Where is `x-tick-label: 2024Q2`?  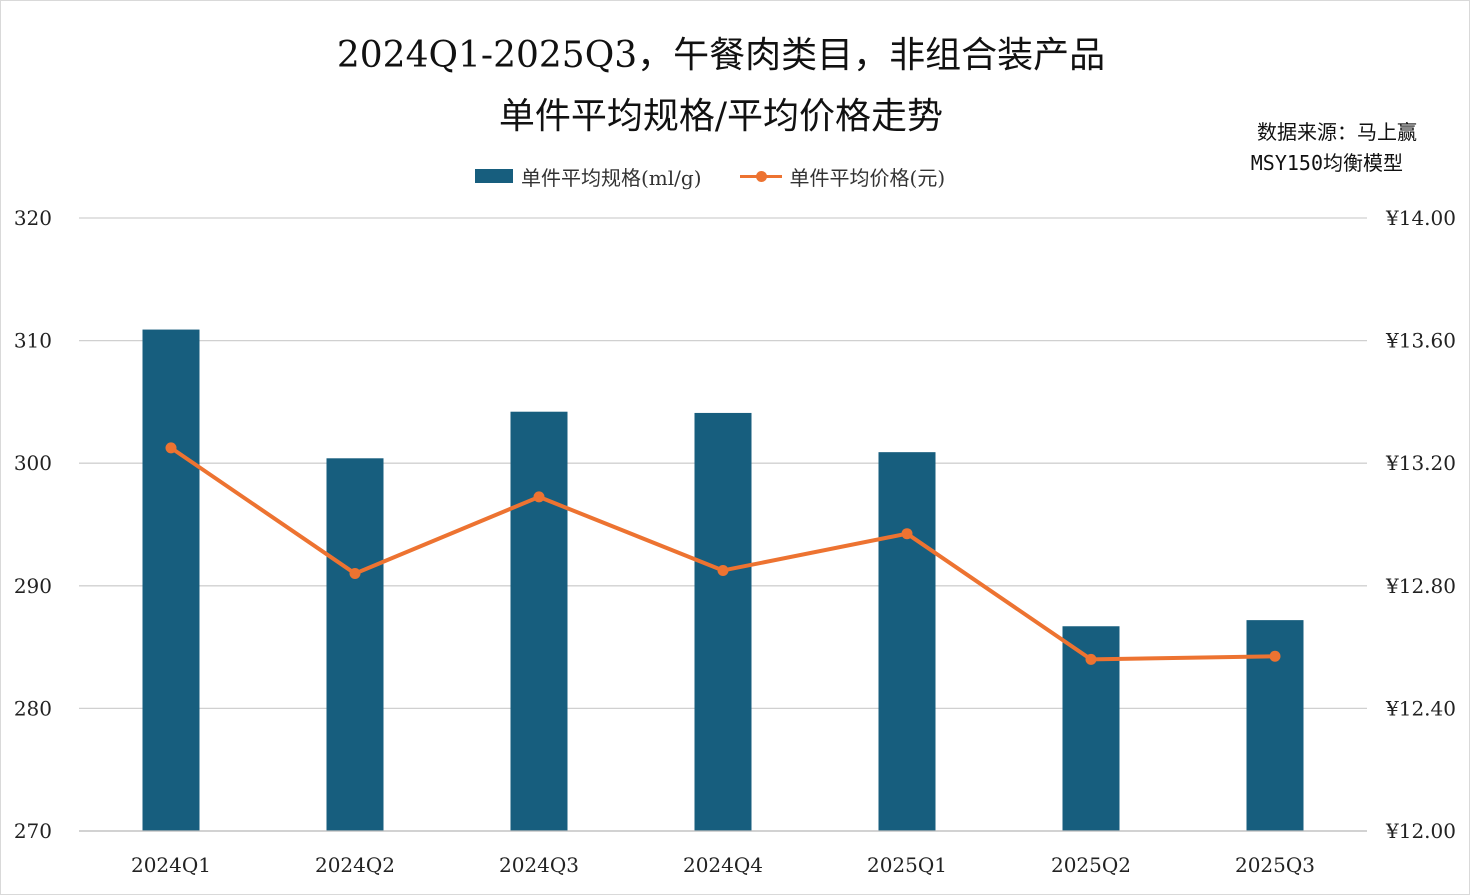 x-tick-label: 2024Q2 is located at coordinates (355, 865).